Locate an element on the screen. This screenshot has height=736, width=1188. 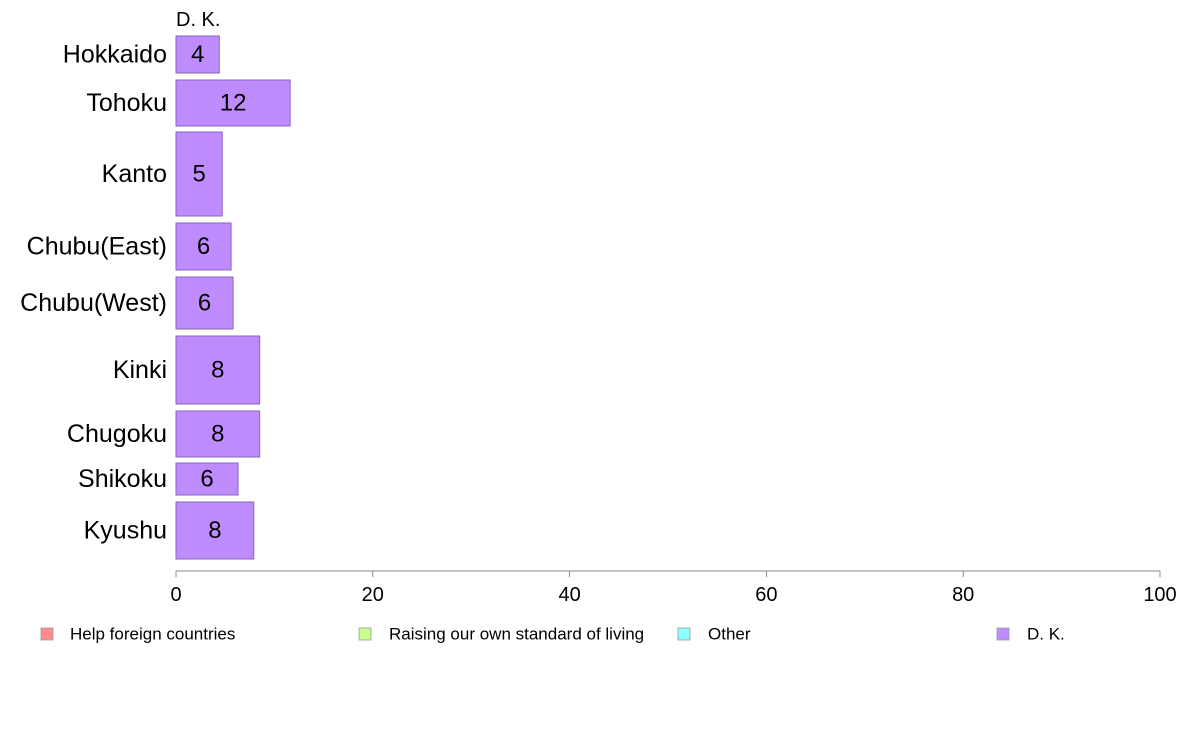
x-tick-label: 60 is located at coordinates (766, 595).